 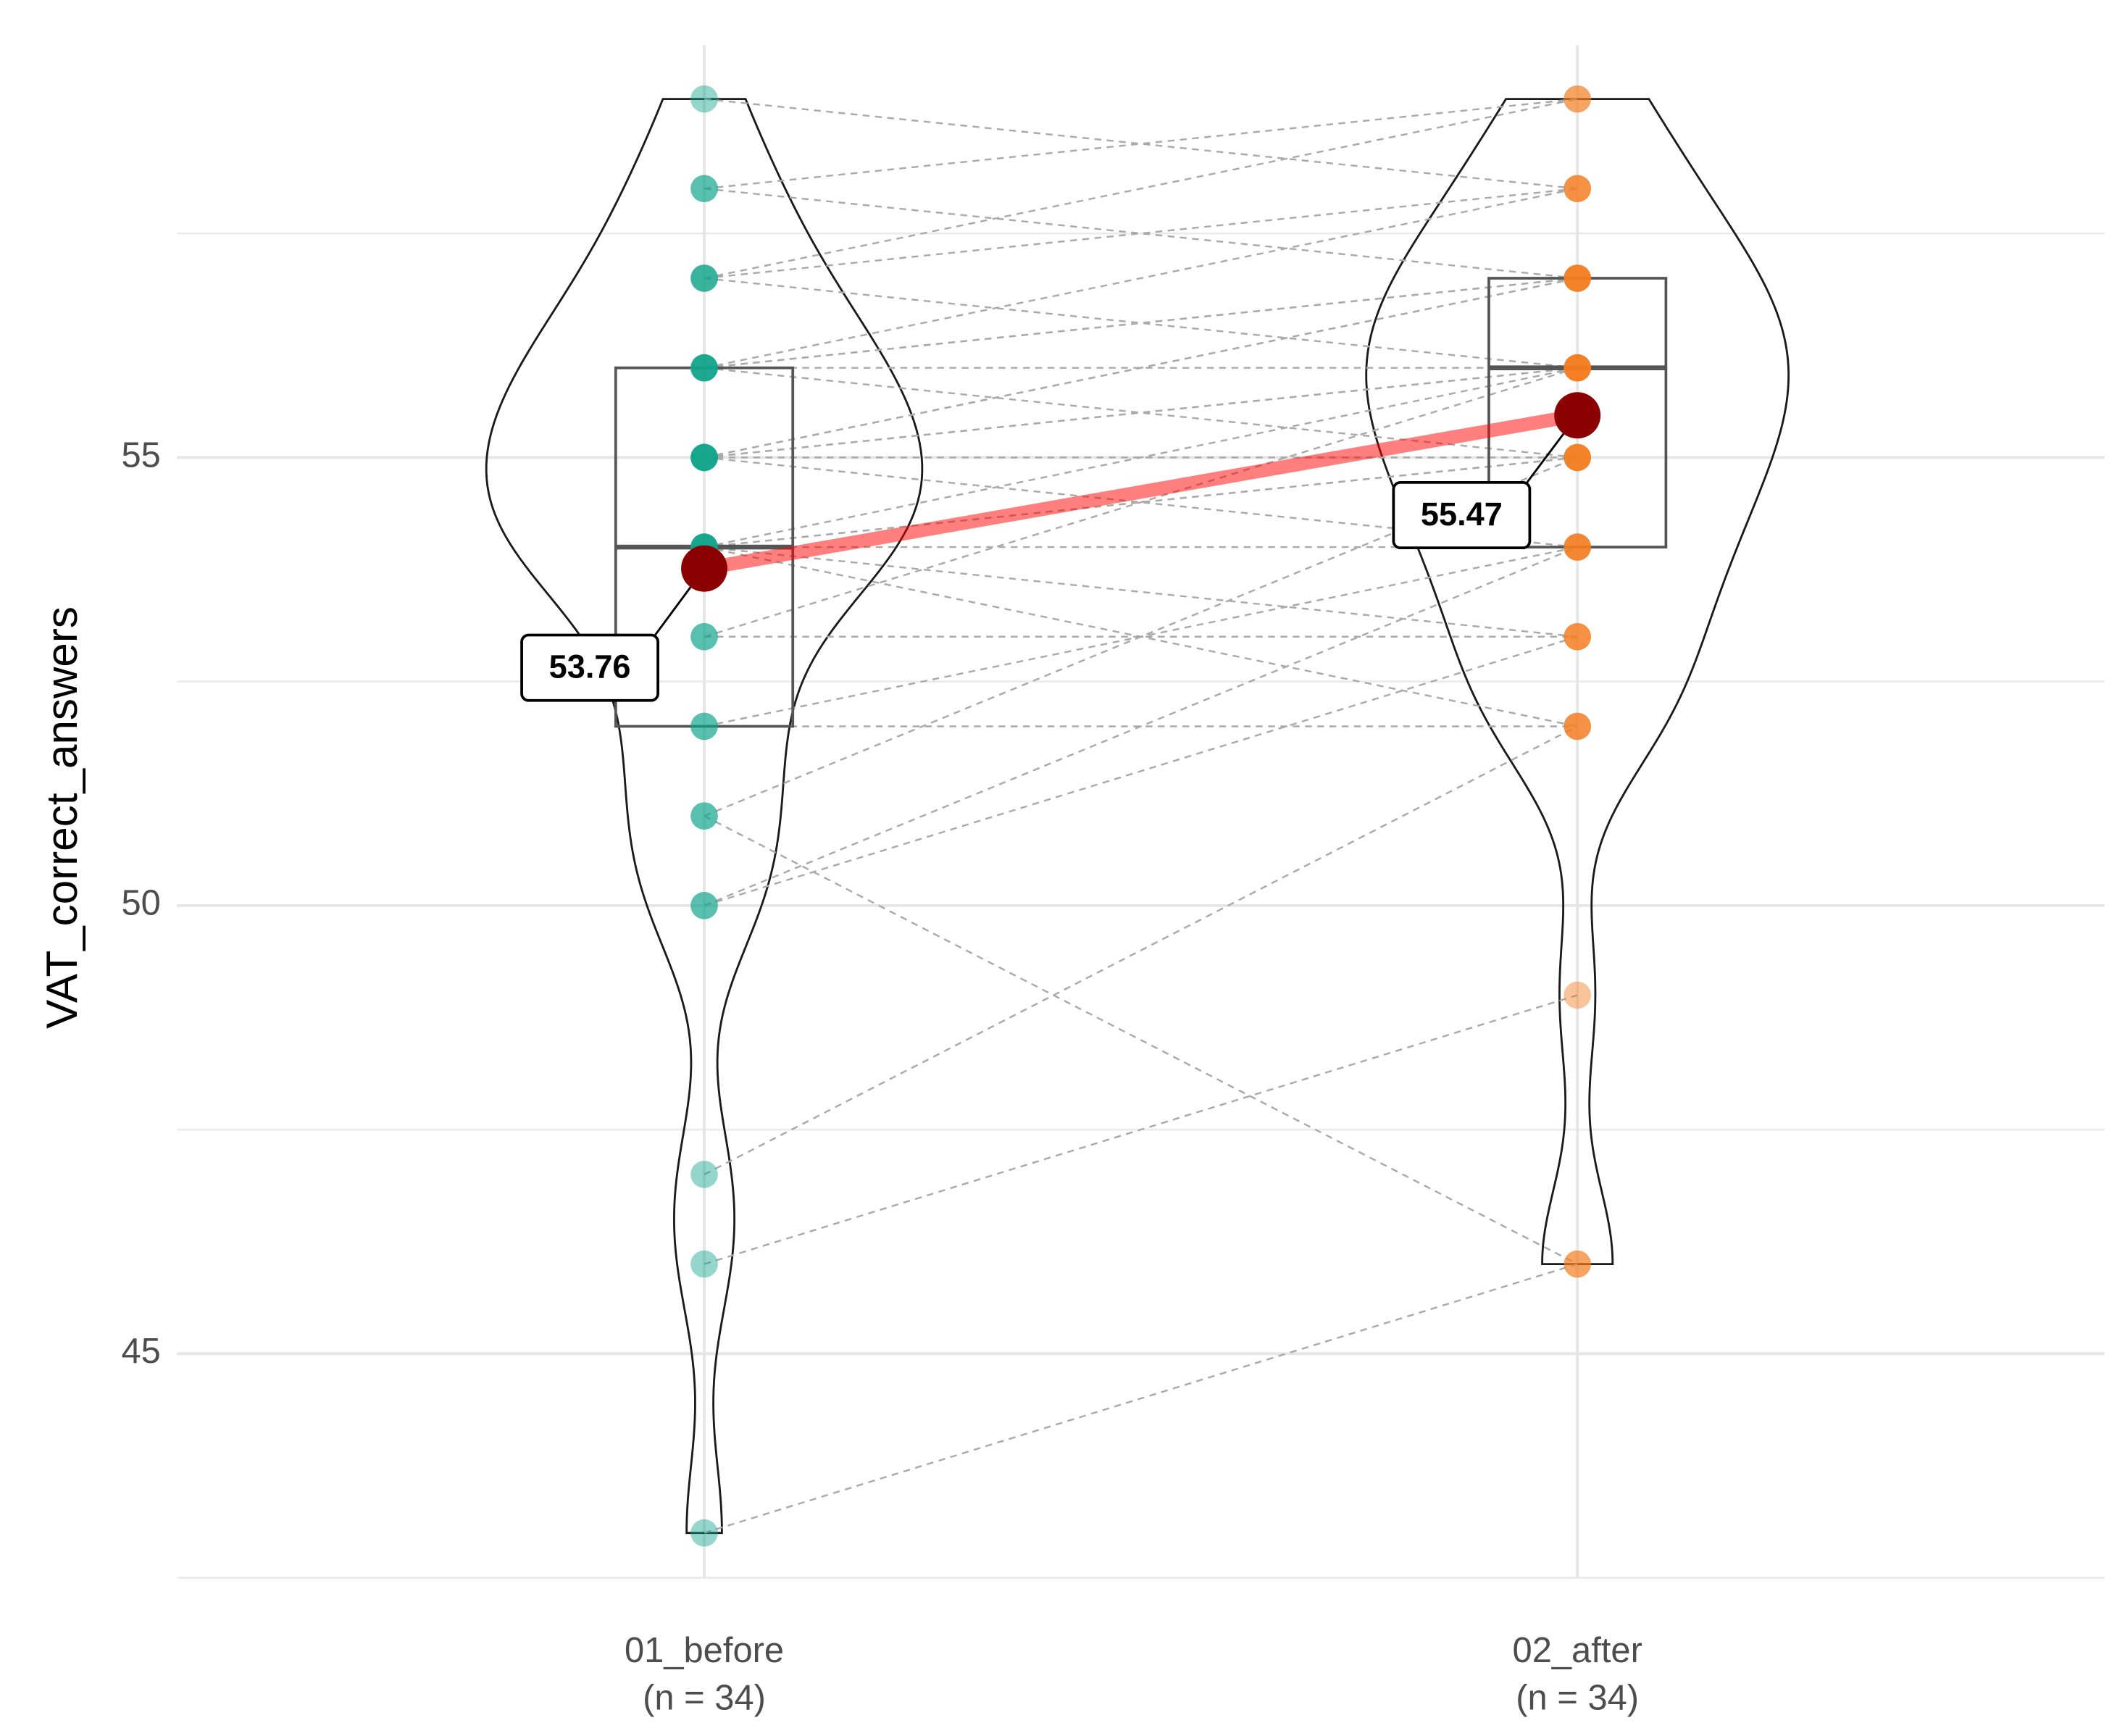 What do you see at coordinates (62, 817) in the screenshot?
I see `y-axis-title: VAT_correct_answers` at bounding box center [62, 817].